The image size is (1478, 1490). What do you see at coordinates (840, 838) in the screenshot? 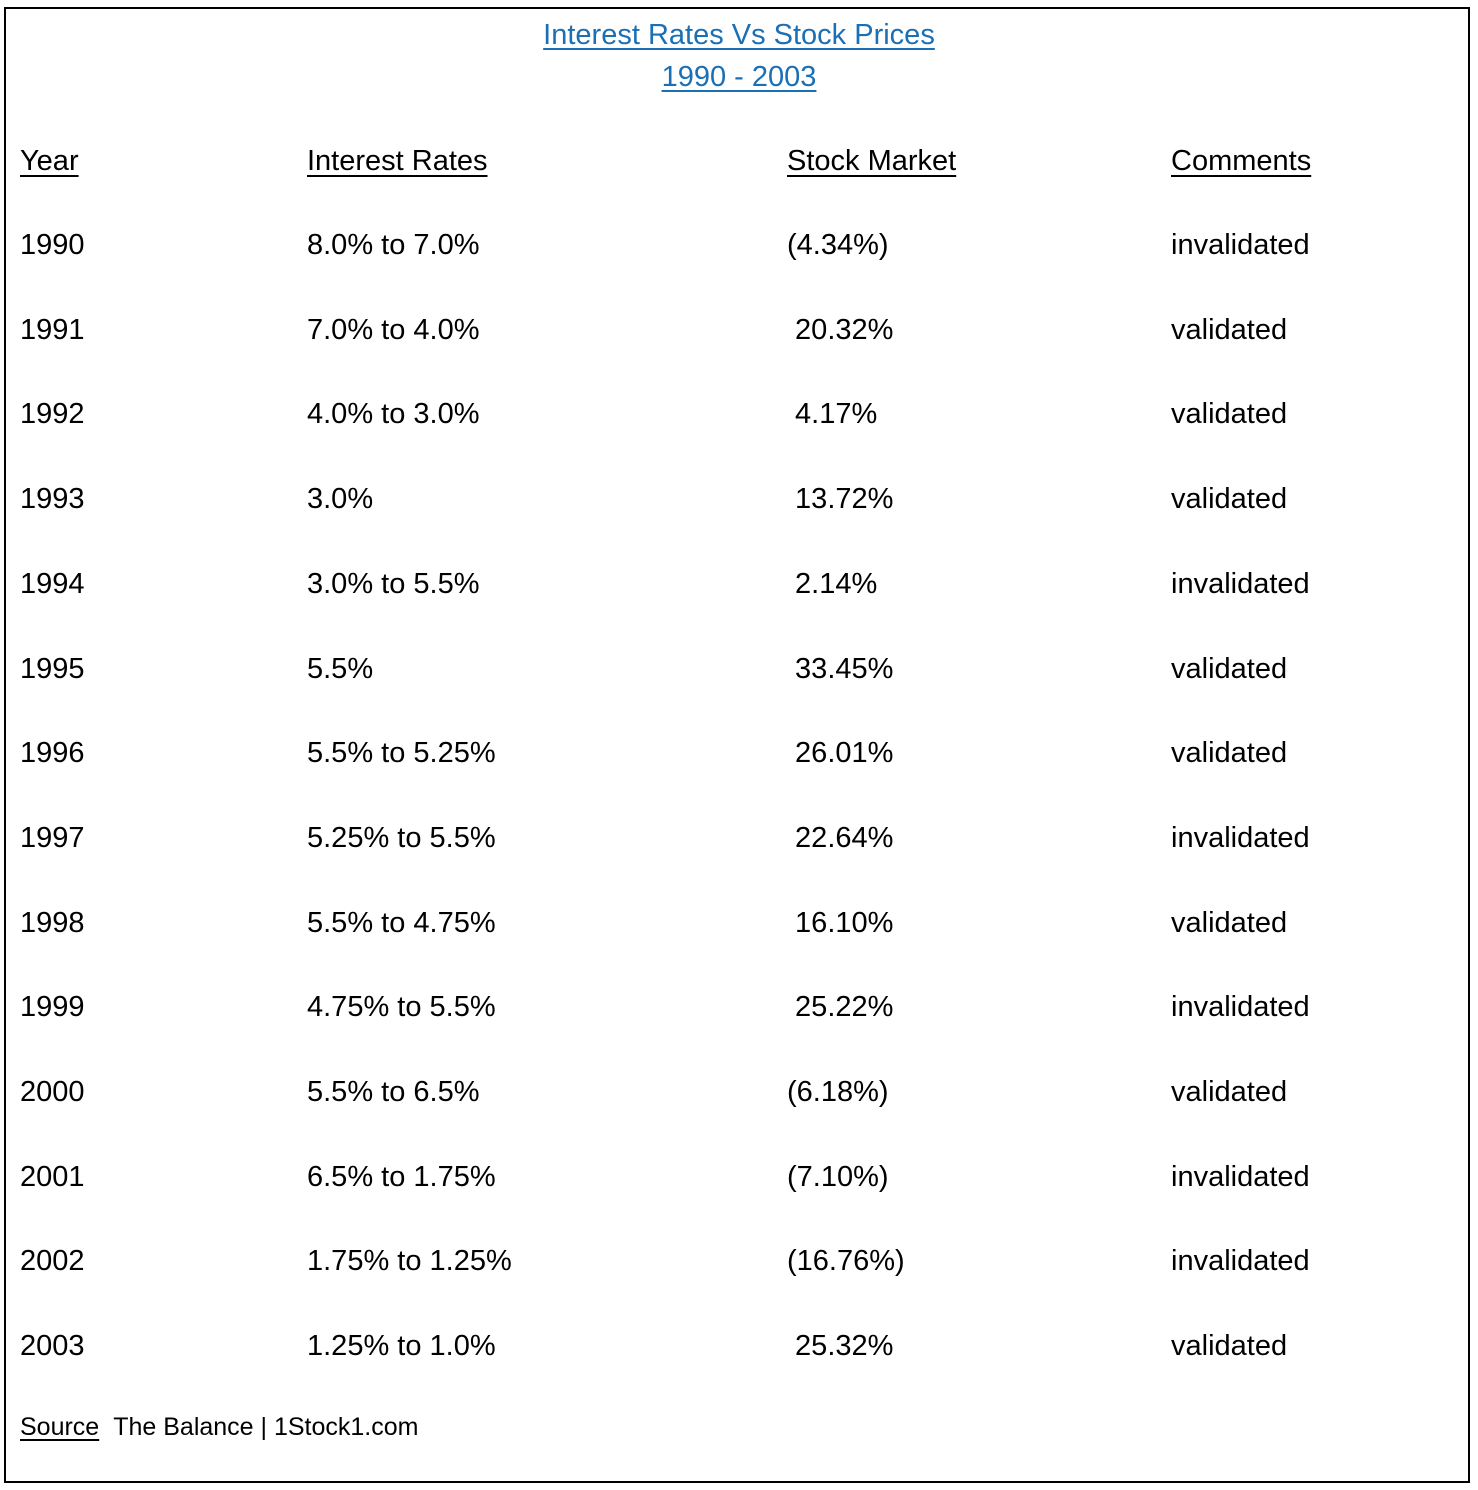
I see `cell-stock-market: 22.64%` at bounding box center [840, 838].